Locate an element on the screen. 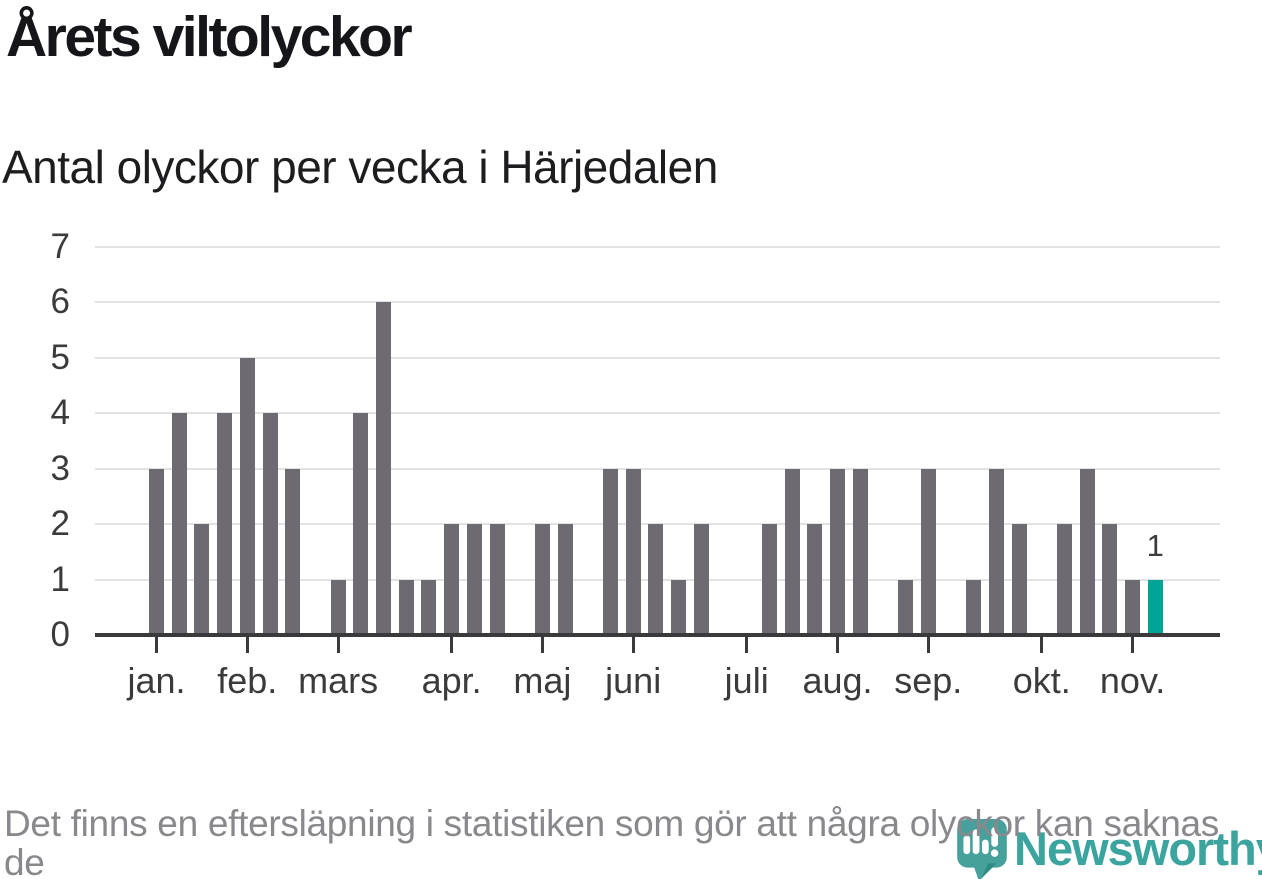 The image size is (1262, 879). x-axis-label-sep: sep. is located at coordinates (928, 680).